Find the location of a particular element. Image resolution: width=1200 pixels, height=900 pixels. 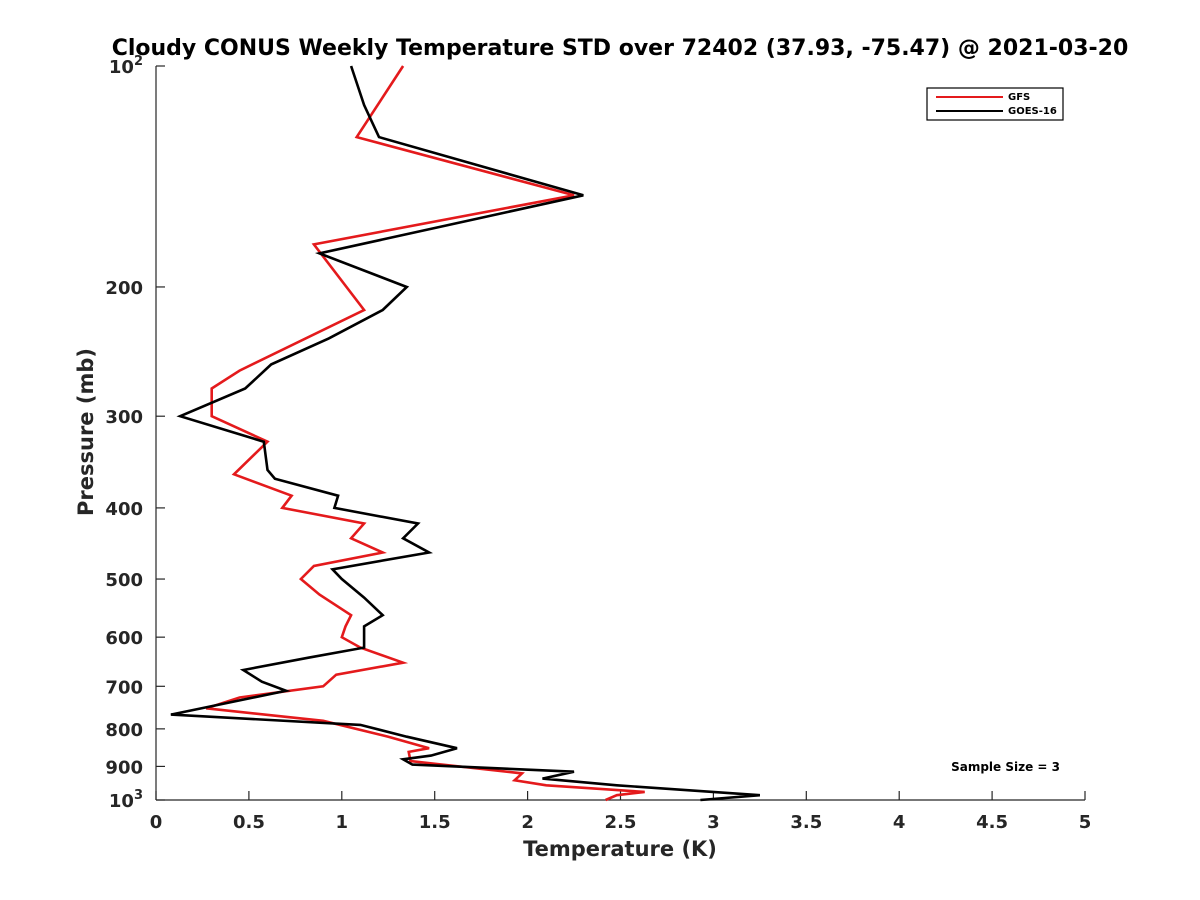

x-ticks: 0 0.5 1 1.5 2 2.5 3 3.5 4 4.5 5 is located at coordinates (621, 812).